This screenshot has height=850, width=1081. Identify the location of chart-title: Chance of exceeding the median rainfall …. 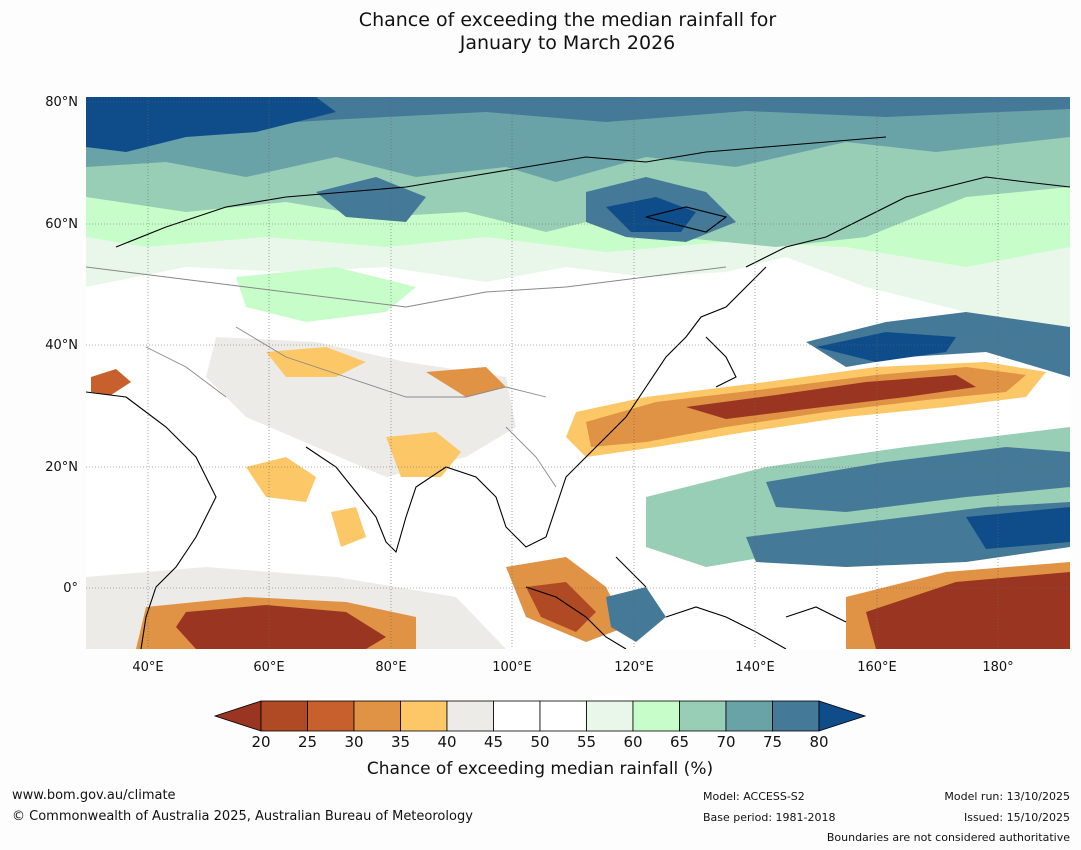
(540, 32).